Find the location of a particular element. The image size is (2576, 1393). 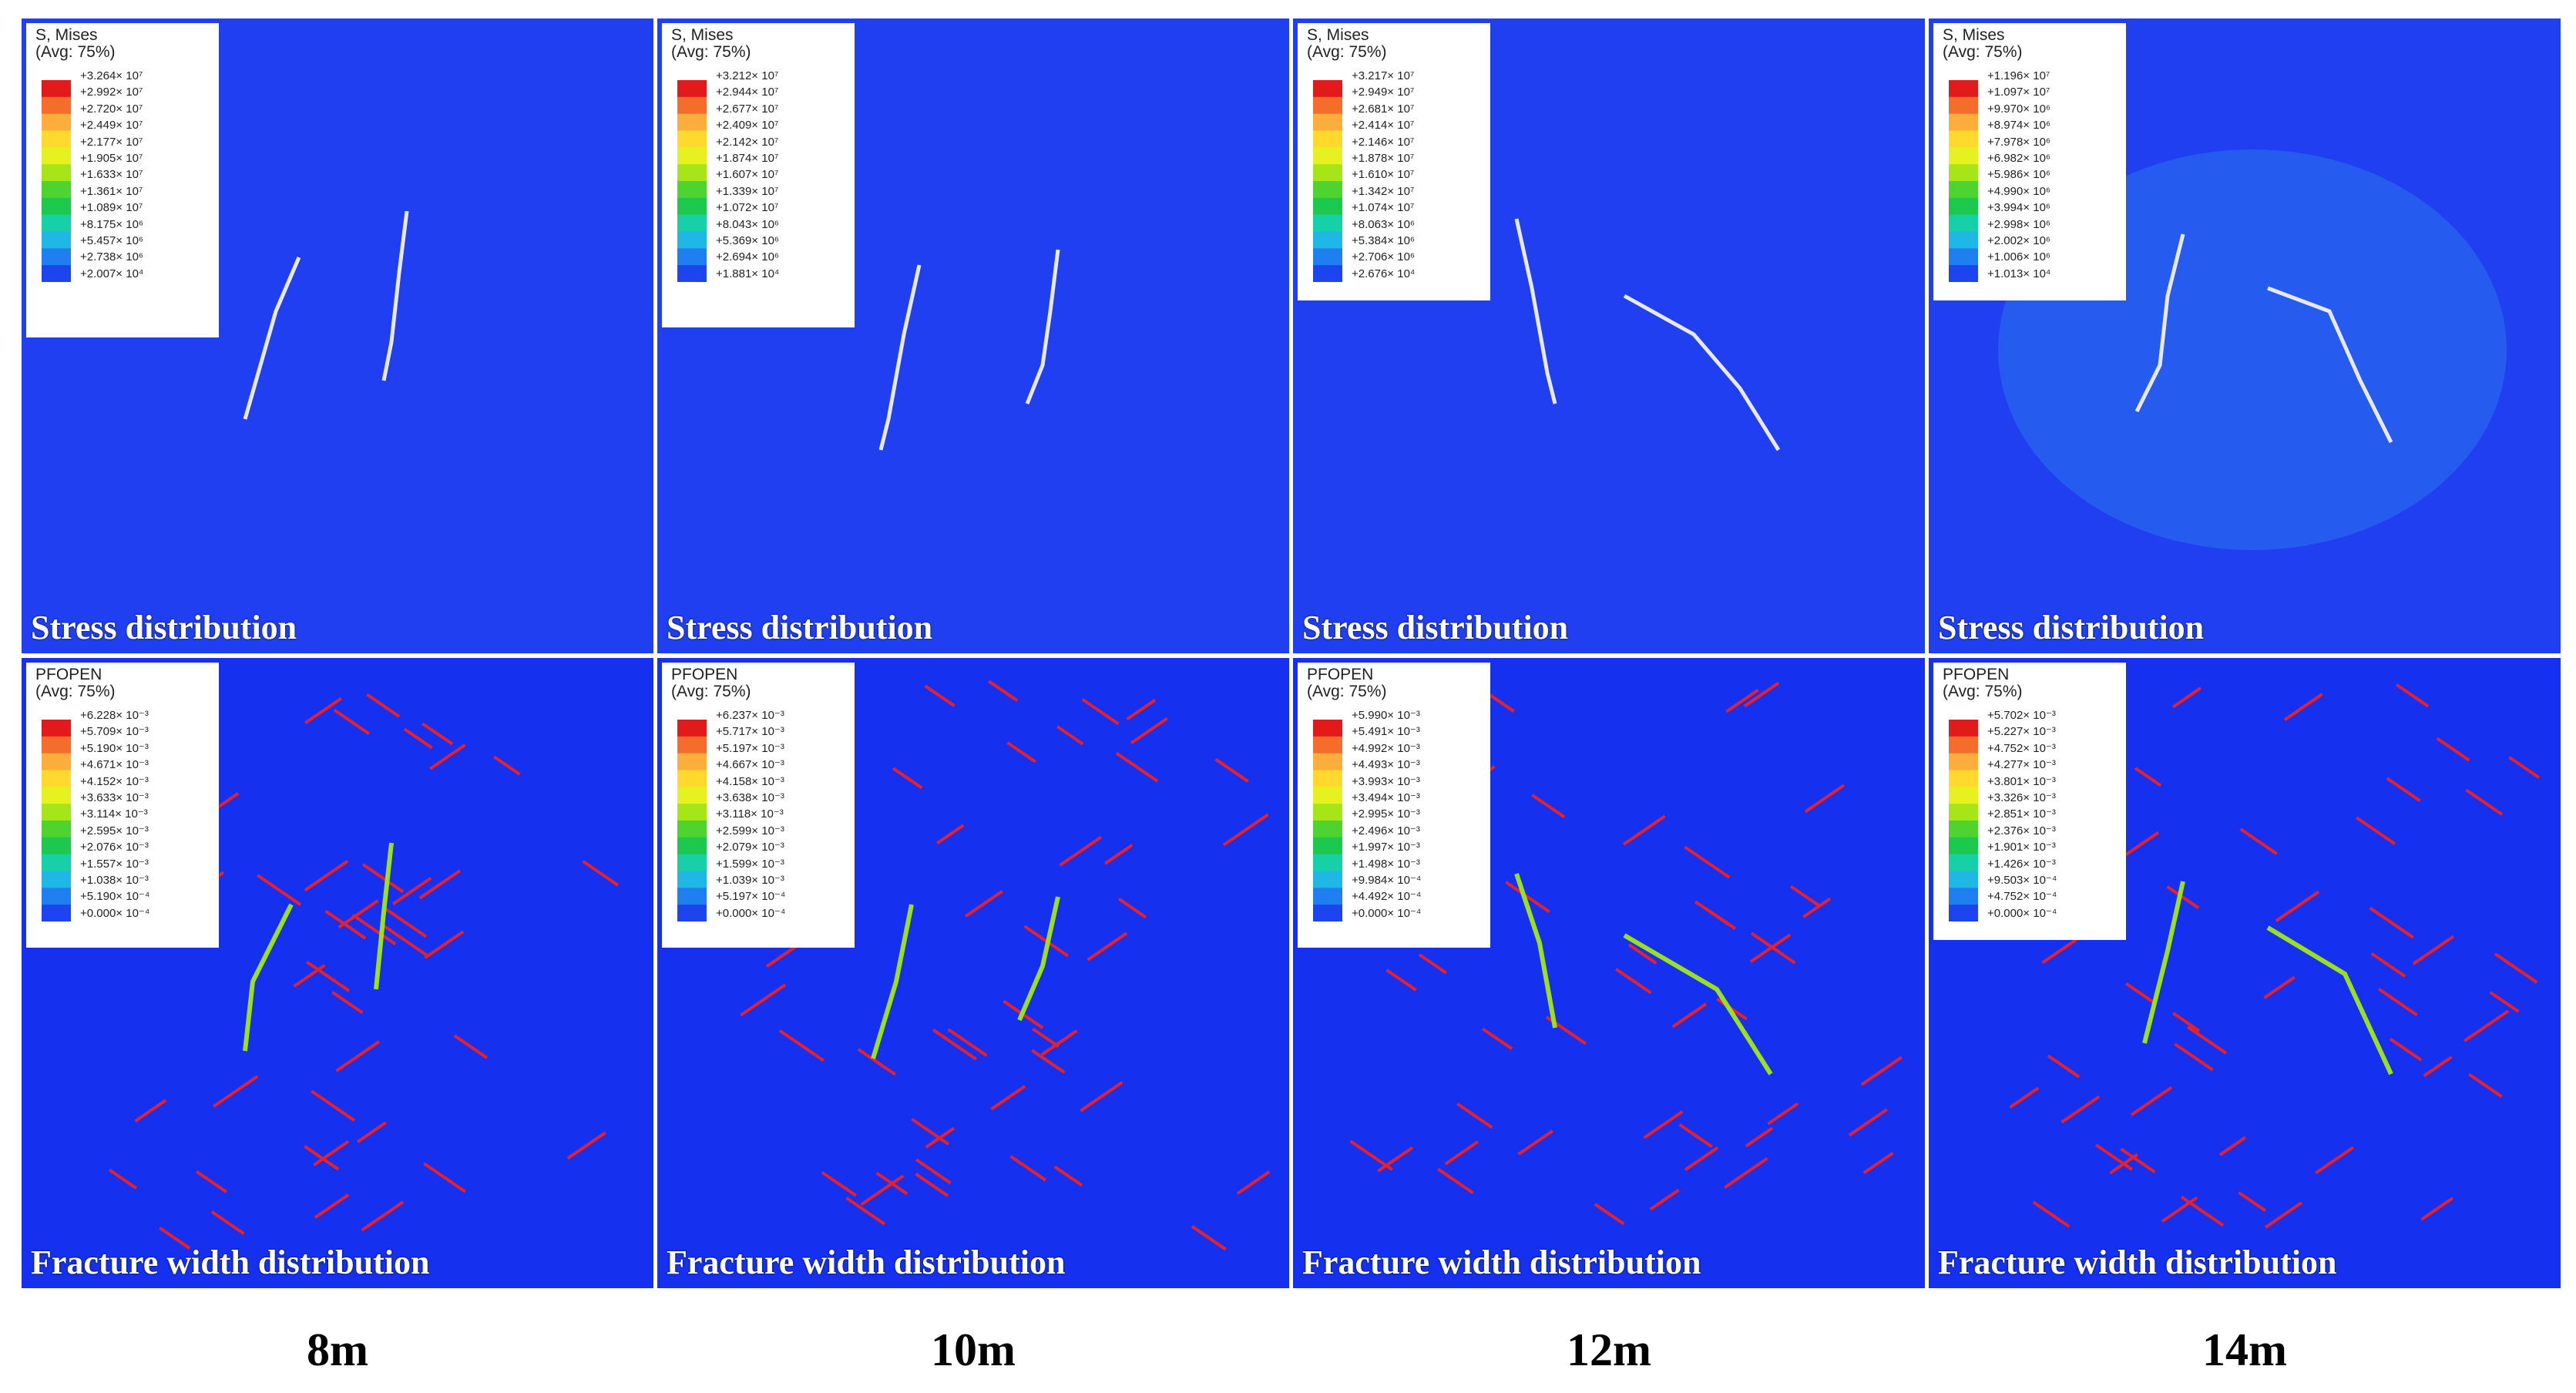

legend-tick-label: +4.493× 10⁻³ is located at coordinates (1386, 765).